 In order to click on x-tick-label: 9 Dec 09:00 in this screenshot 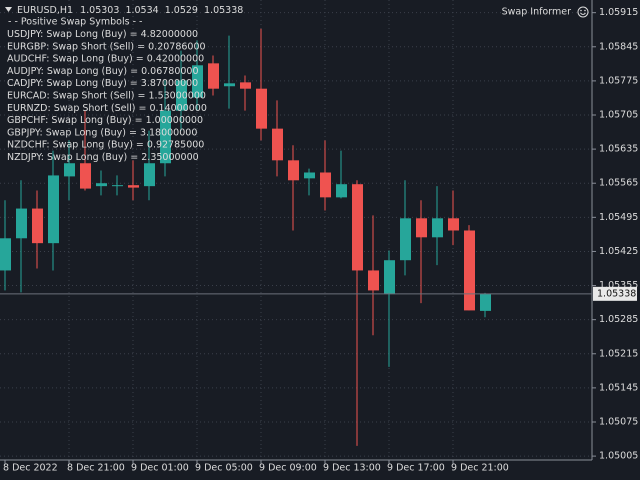, I will do `click(288, 468)`.